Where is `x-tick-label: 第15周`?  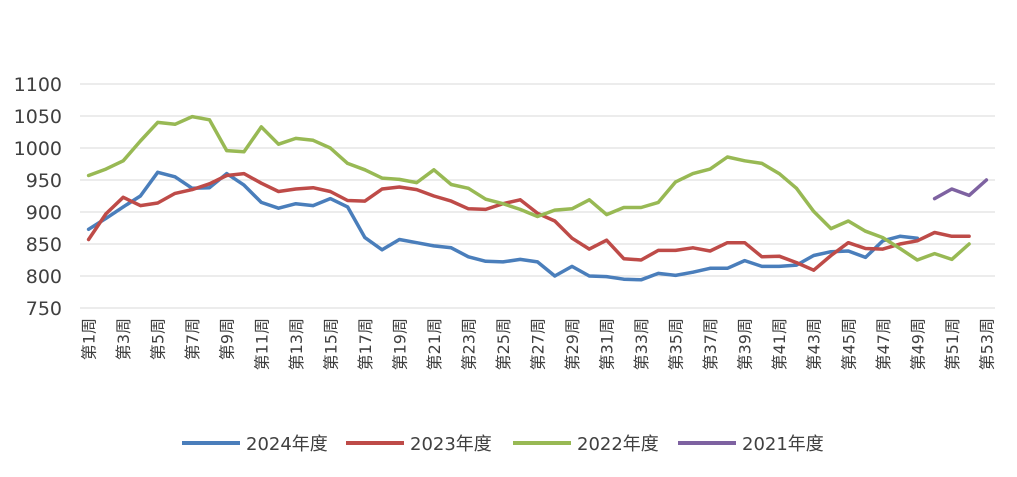 x-tick-label: 第15周 is located at coordinates (330, 344).